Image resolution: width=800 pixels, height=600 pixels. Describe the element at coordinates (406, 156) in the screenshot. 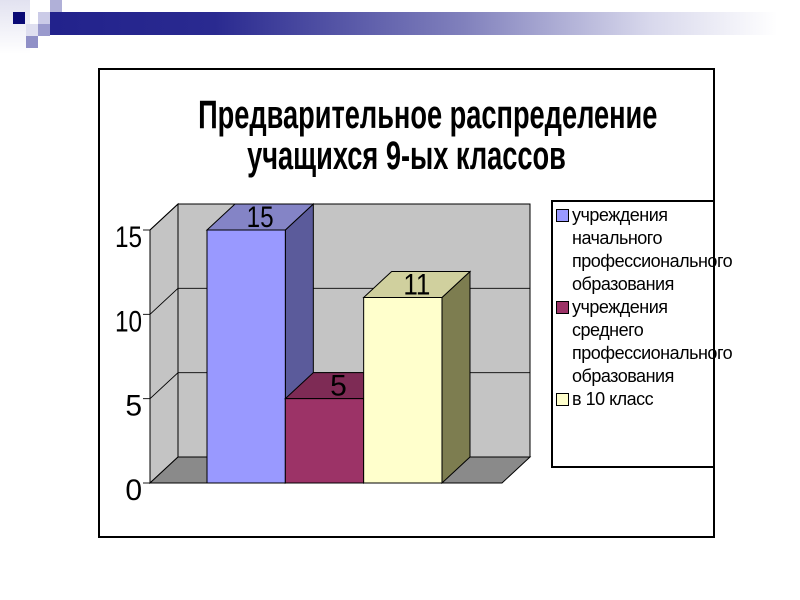

I see `chart-title-line-2: учащихся 9-ых классов` at that location.